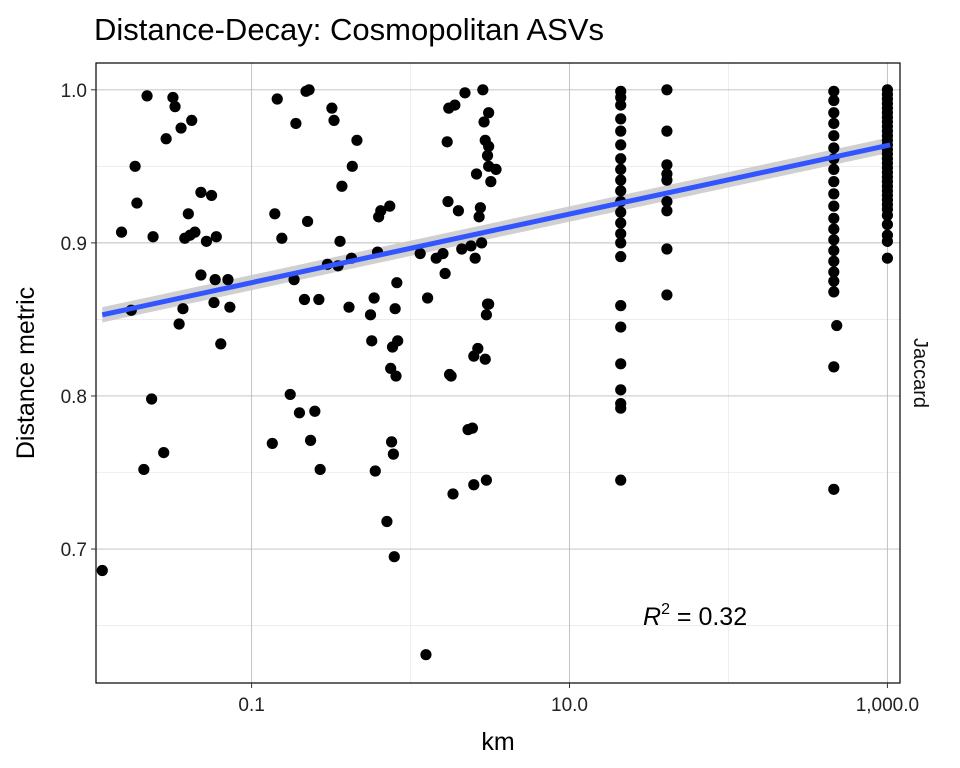 This screenshot has height=768, width=960. I want to click on chart-title: Distance-Decay: Cosmopolitan ASVs, so click(349, 29).